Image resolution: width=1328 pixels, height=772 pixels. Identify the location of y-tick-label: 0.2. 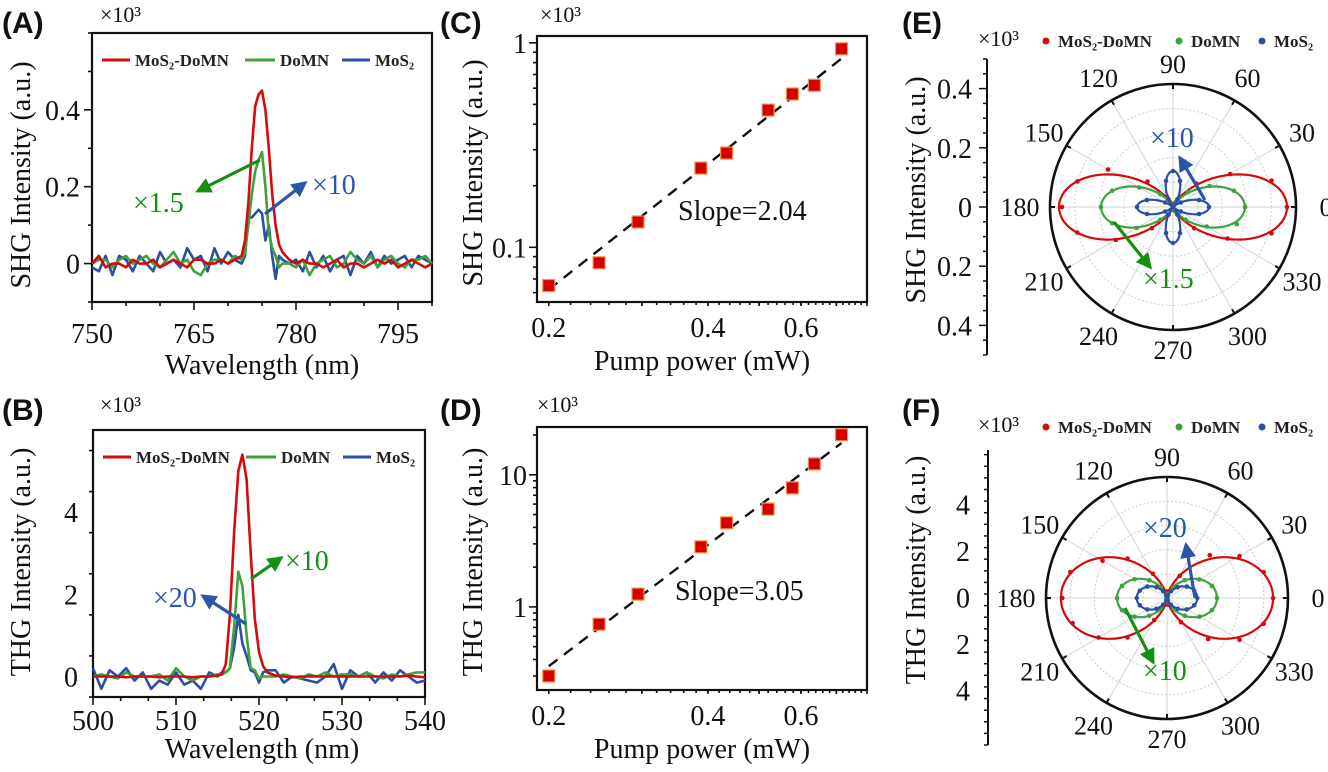
(62, 188).